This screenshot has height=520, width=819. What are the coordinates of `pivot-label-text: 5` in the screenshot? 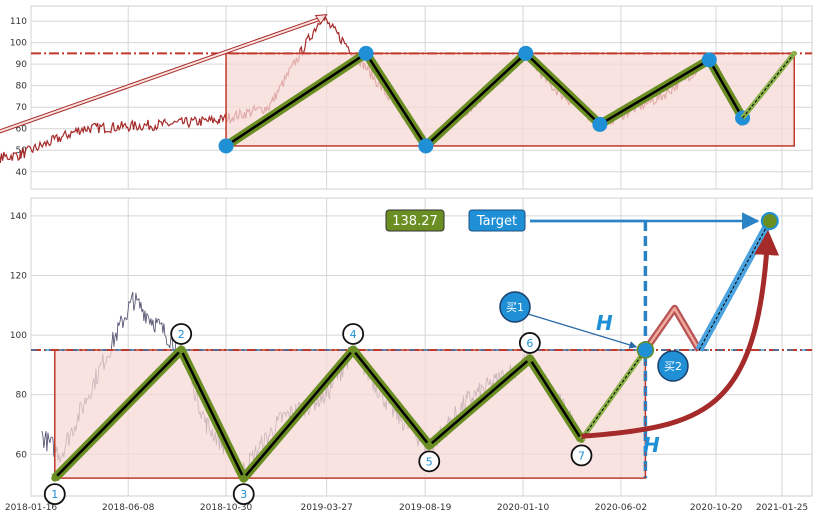 It's located at (429, 461).